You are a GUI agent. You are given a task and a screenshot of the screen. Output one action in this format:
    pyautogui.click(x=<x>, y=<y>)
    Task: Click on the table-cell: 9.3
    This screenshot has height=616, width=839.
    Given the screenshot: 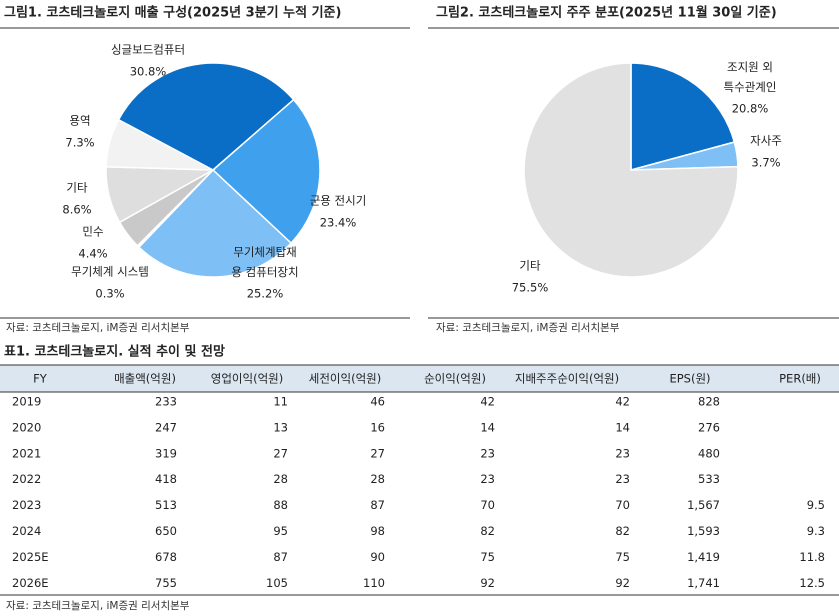 What is the action you would take?
    pyautogui.click(x=816, y=531)
    